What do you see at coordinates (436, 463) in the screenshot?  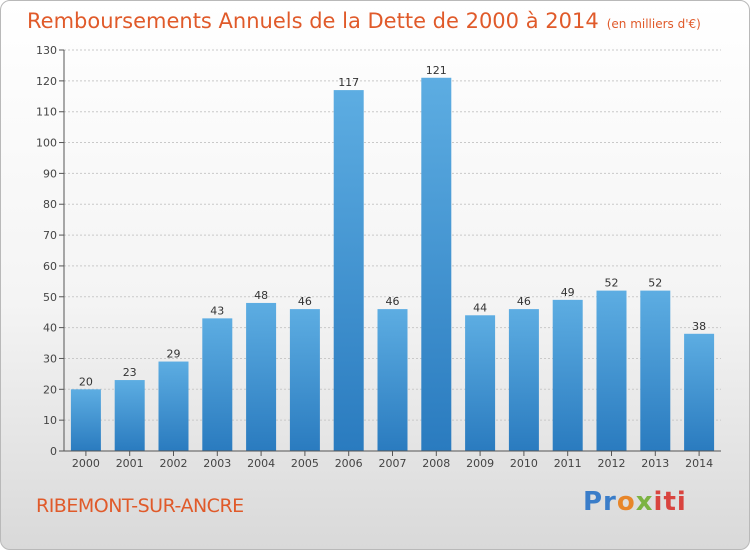 I see `x-tick-label-2008: 2008` at bounding box center [436, 463].